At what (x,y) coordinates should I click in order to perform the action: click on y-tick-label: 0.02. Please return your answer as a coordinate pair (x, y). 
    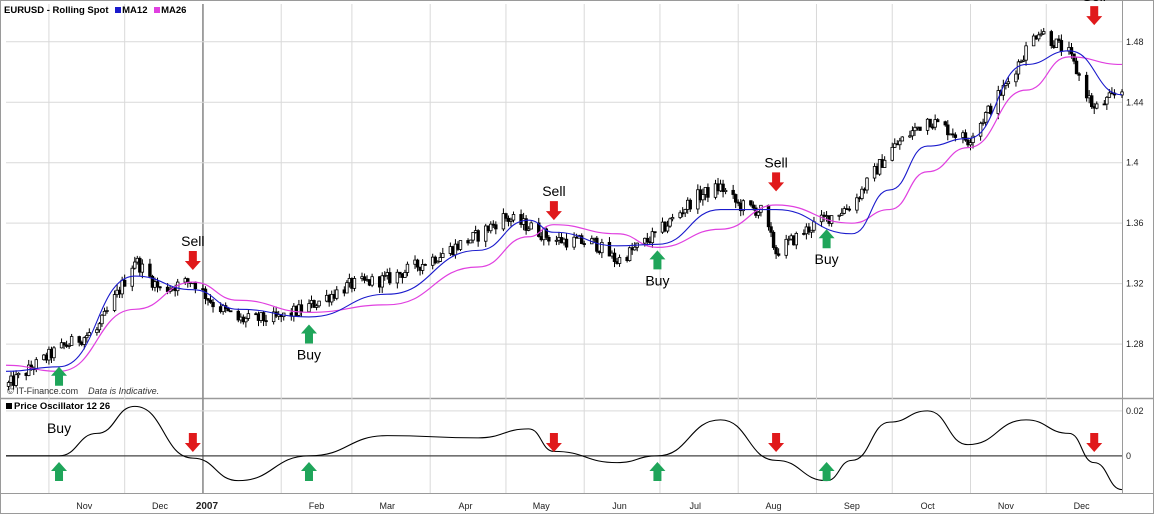
    Looking at the image, I should click on (1135, 411).